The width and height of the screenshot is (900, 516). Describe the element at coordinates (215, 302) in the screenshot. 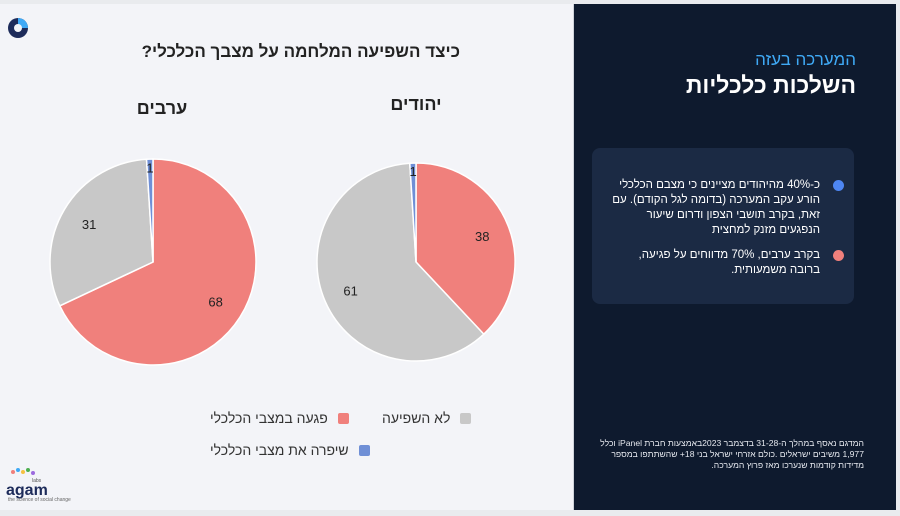

I see `data-label-arabs-harmed: 68` at that location.